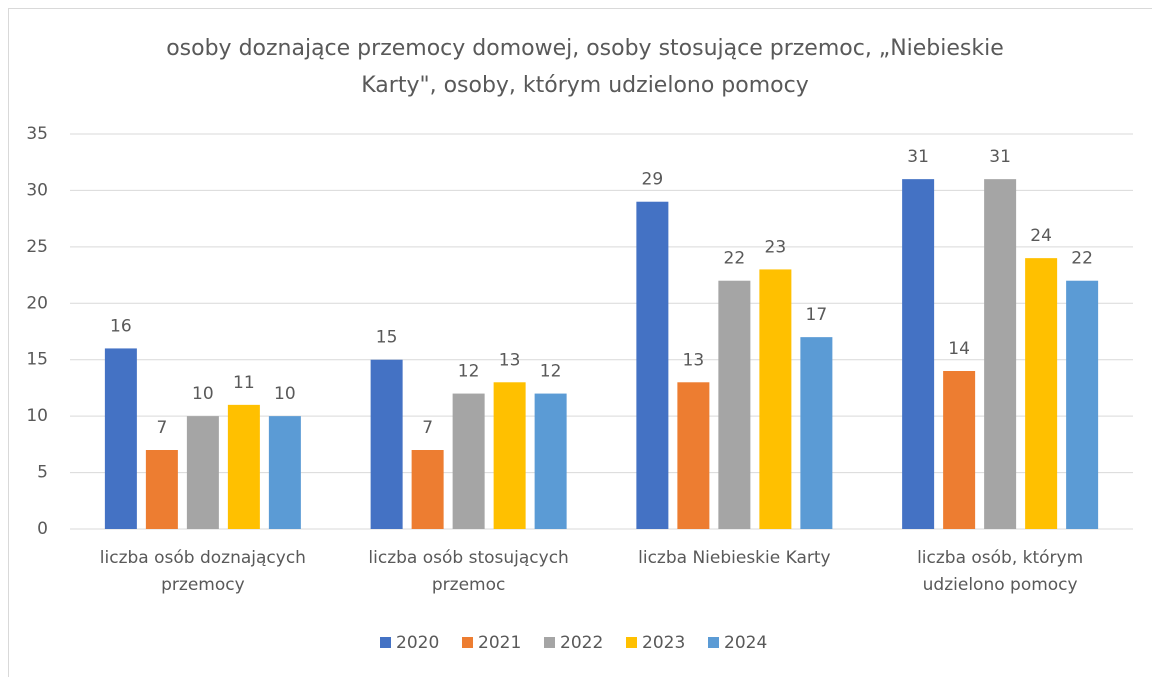  I want to click on y-tick-label: 35, so click(37, 134).